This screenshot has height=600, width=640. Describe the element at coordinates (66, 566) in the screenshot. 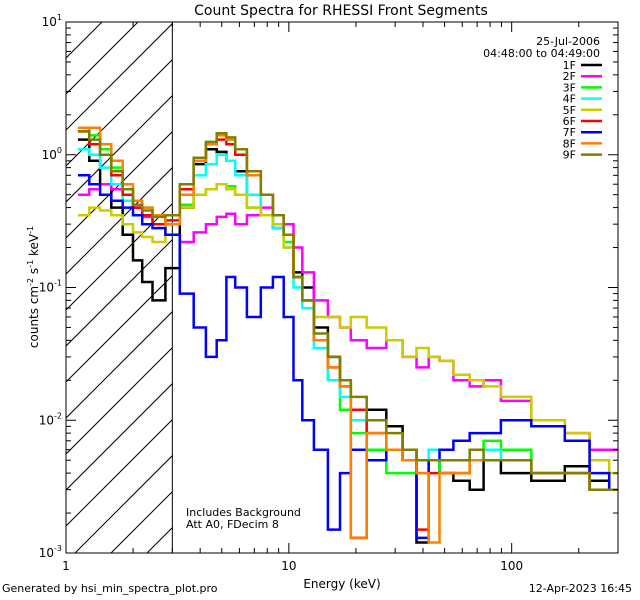

I see `x-tick-label: 1` at that location.